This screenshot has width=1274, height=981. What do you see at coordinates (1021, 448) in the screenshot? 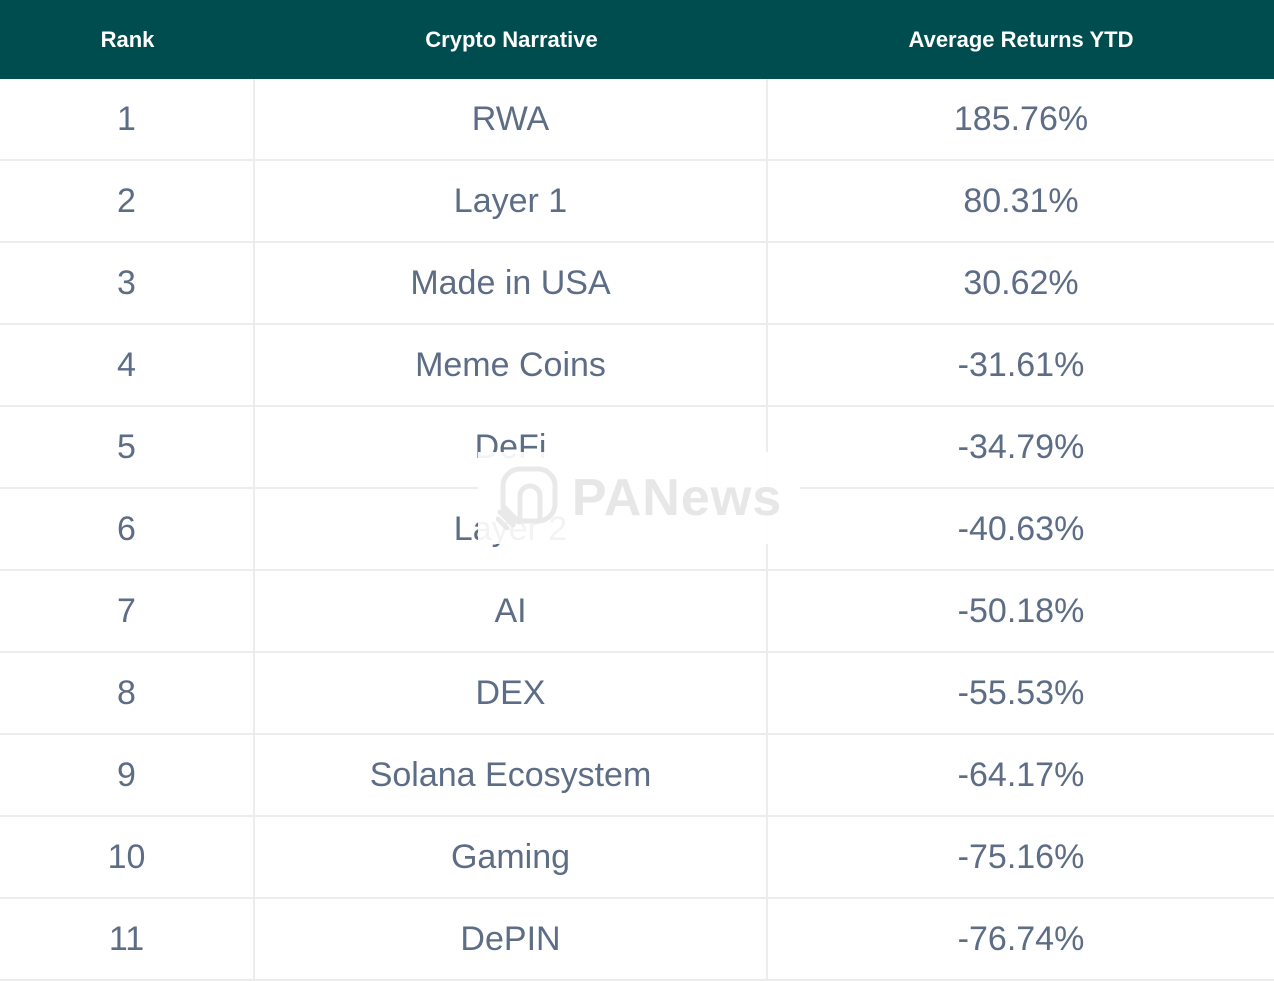
I see `cell-returns: -34.79%` at bounding box center [1021, 448].